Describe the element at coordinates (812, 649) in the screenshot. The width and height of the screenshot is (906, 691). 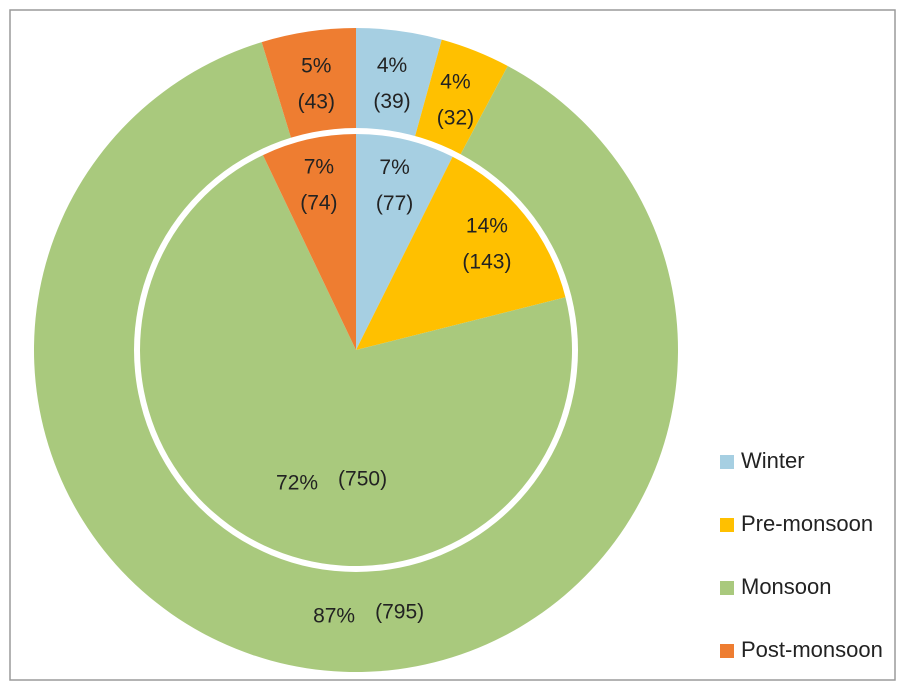
I see `legend-label: Post-monsoon` at that location.